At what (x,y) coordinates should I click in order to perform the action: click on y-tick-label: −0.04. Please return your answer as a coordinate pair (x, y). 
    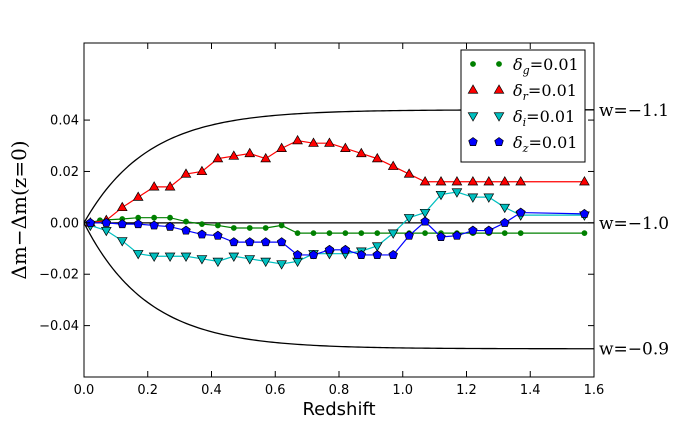
    Looking at the image, I should click on (59, 326).